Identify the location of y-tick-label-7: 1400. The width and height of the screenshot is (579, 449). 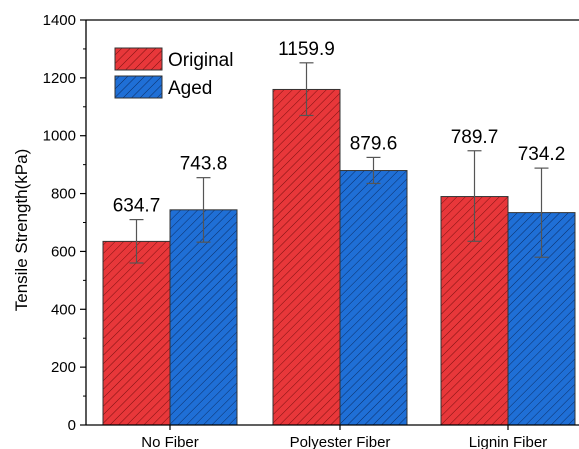
(59, 20).